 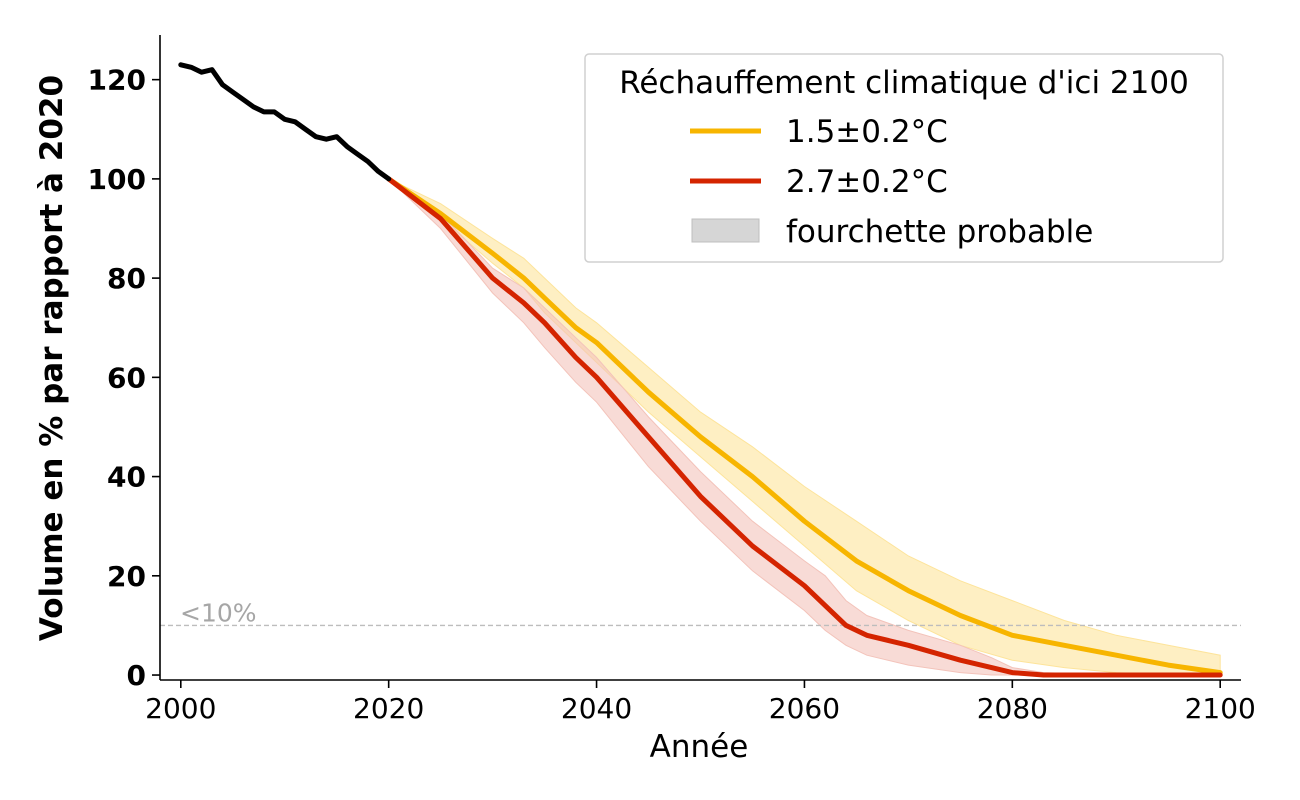 What do you see at coordinates (180, 708) in the screenshot?
I see `x-tick-label: 2000` at bounding box center [180, 708].